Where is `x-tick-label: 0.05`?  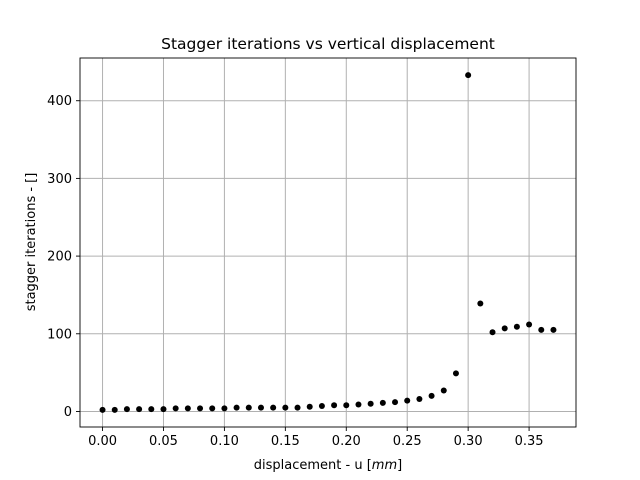 x-tick-label: 0.05 is located at coordinates (163, 441).